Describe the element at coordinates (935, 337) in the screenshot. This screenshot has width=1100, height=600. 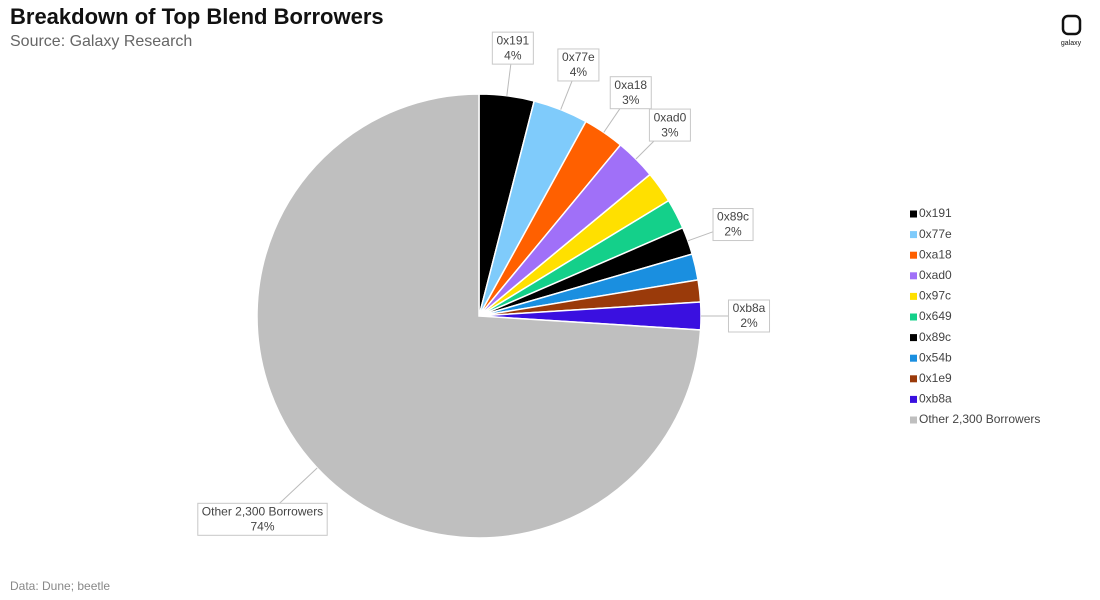
I see `legend-label: 0x89c` at that location.